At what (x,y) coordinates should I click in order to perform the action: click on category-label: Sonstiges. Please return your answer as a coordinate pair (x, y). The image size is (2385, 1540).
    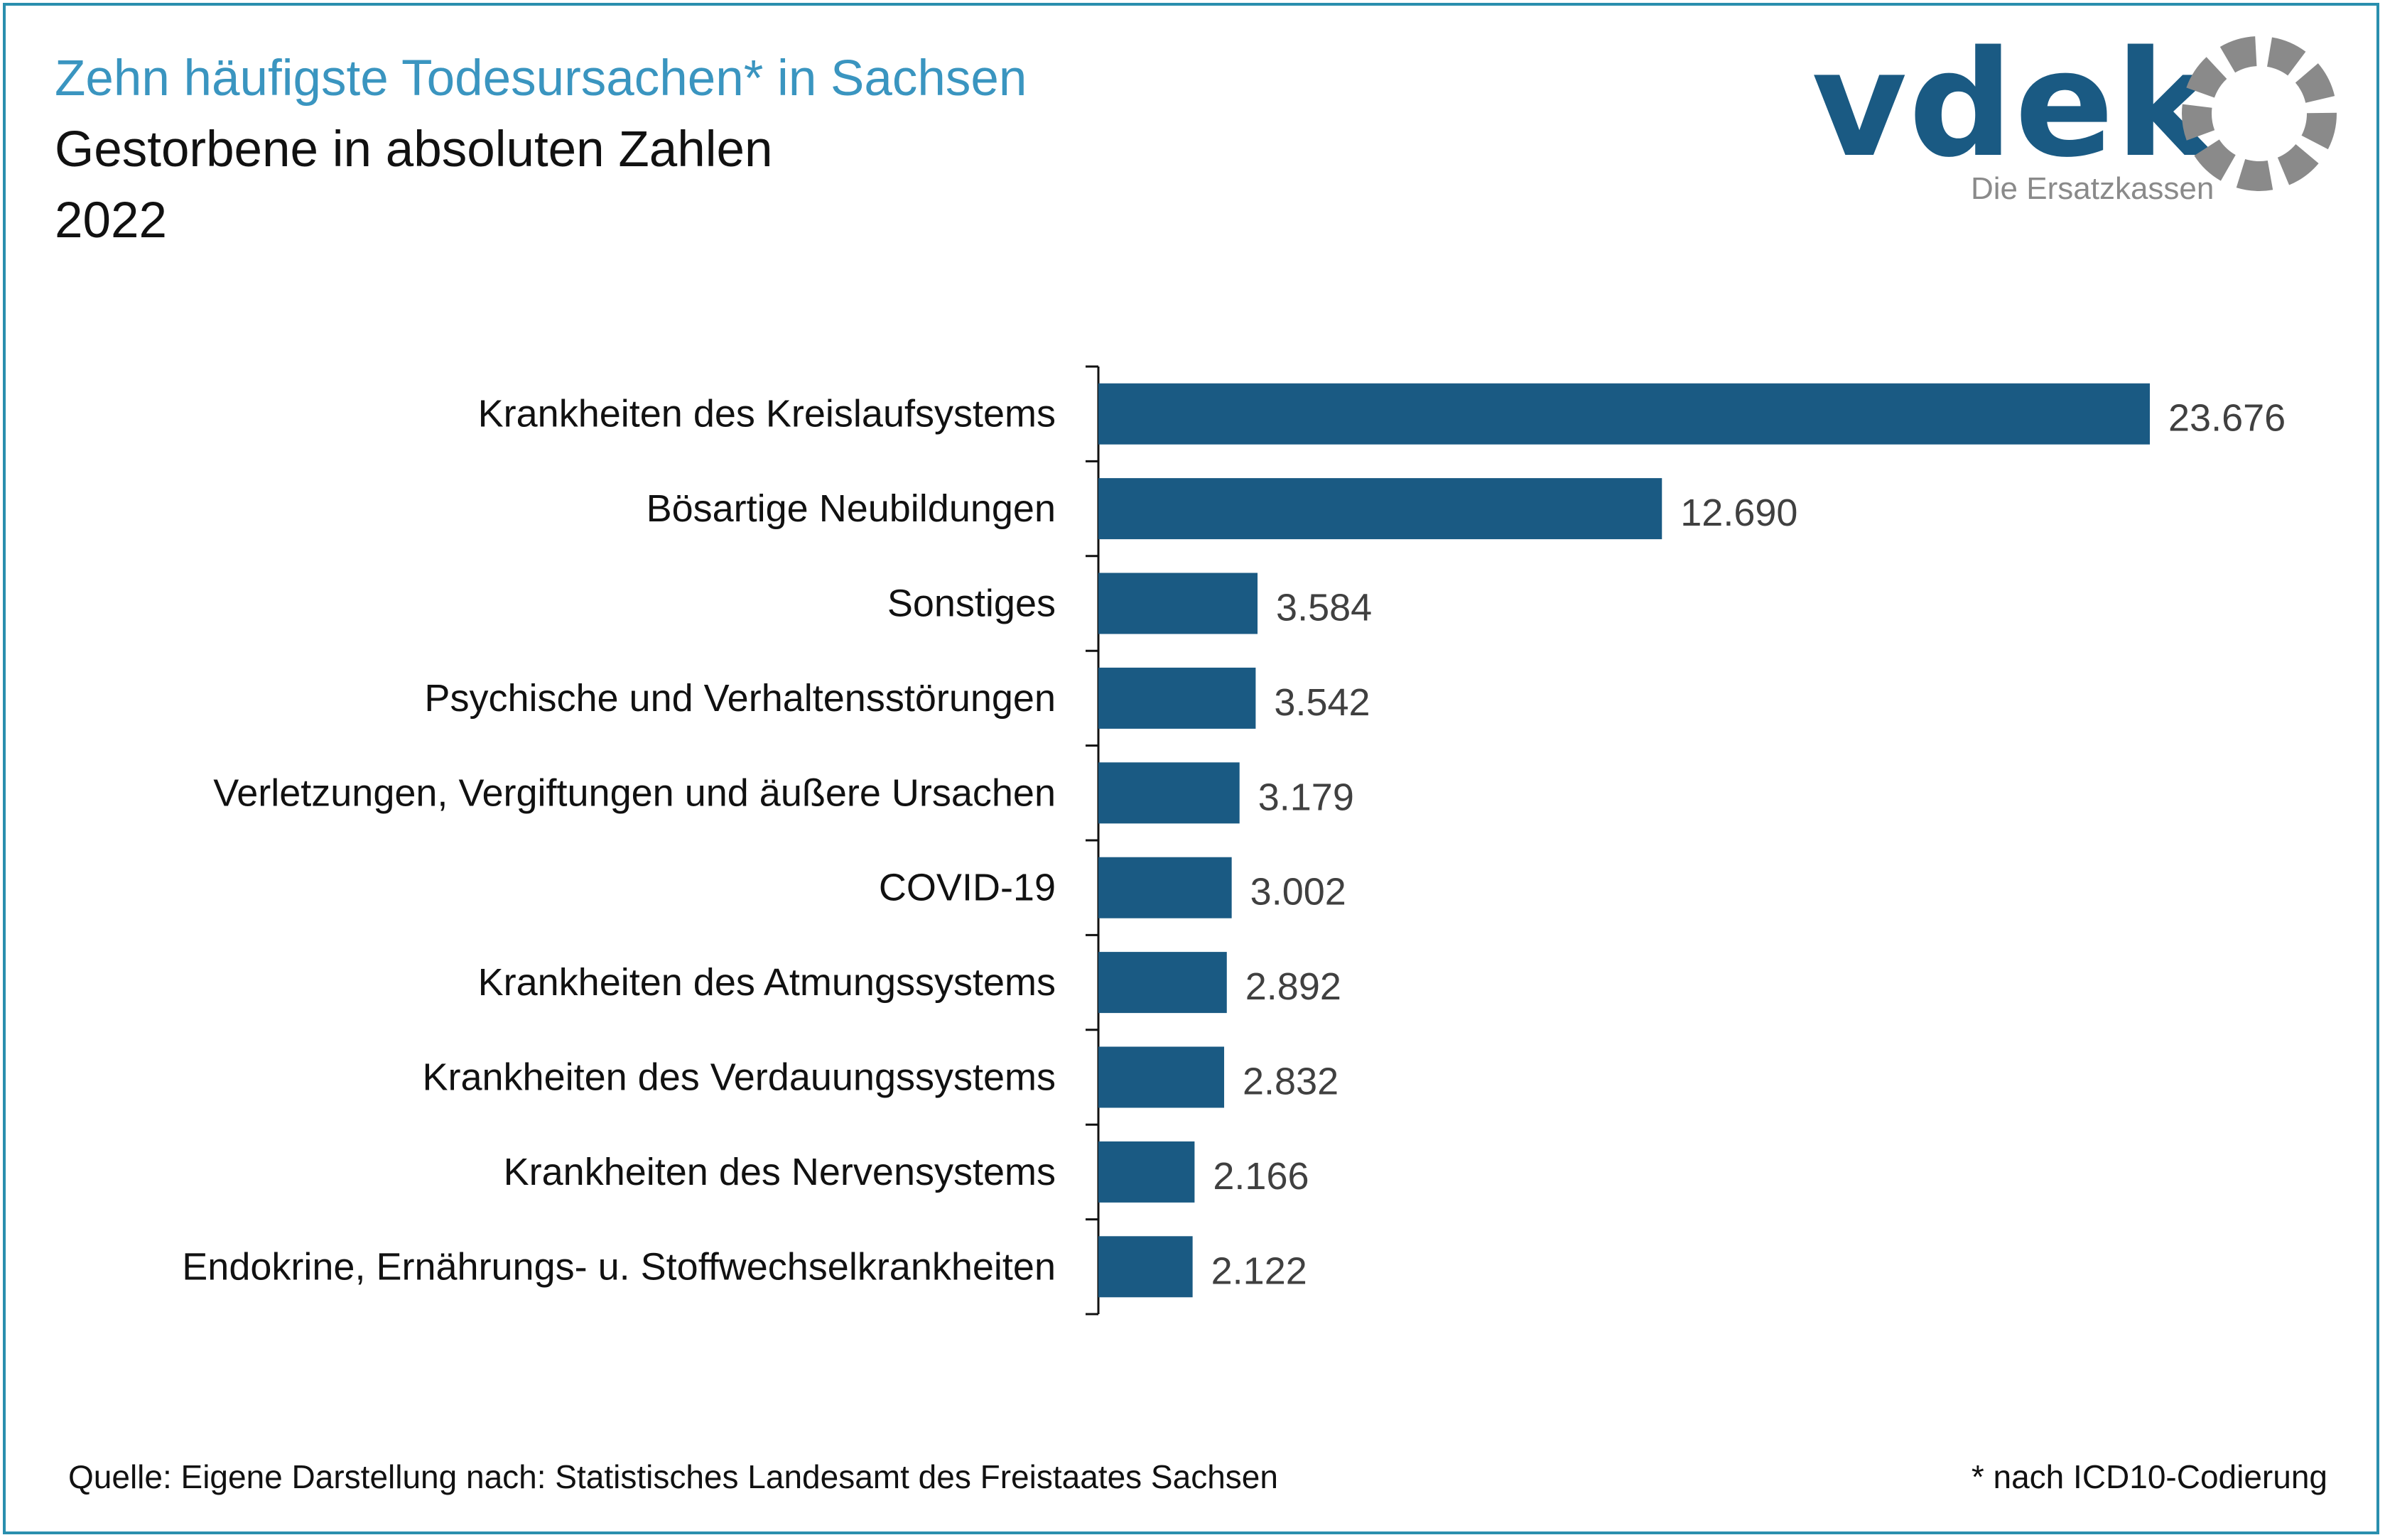
    Looking at the image, I should click on (971, 604).